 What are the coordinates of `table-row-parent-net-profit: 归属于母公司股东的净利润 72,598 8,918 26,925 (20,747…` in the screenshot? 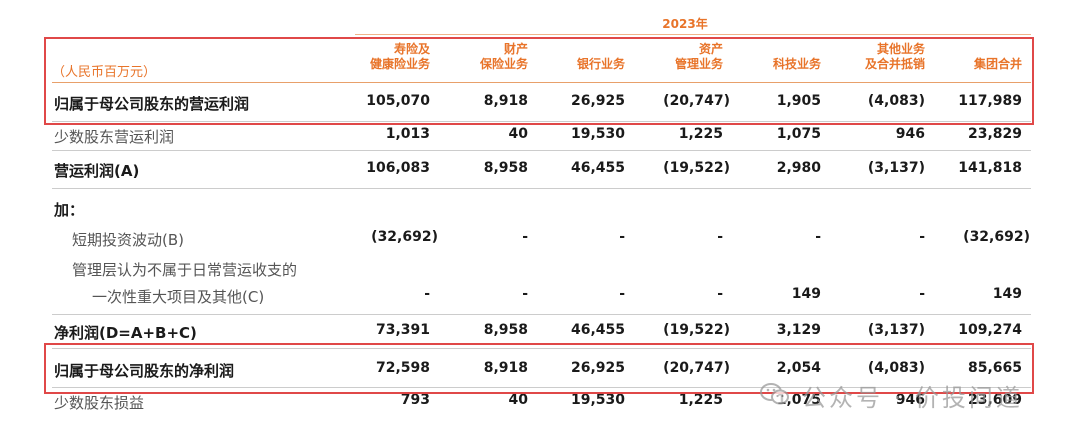 It's located at (540, 371).